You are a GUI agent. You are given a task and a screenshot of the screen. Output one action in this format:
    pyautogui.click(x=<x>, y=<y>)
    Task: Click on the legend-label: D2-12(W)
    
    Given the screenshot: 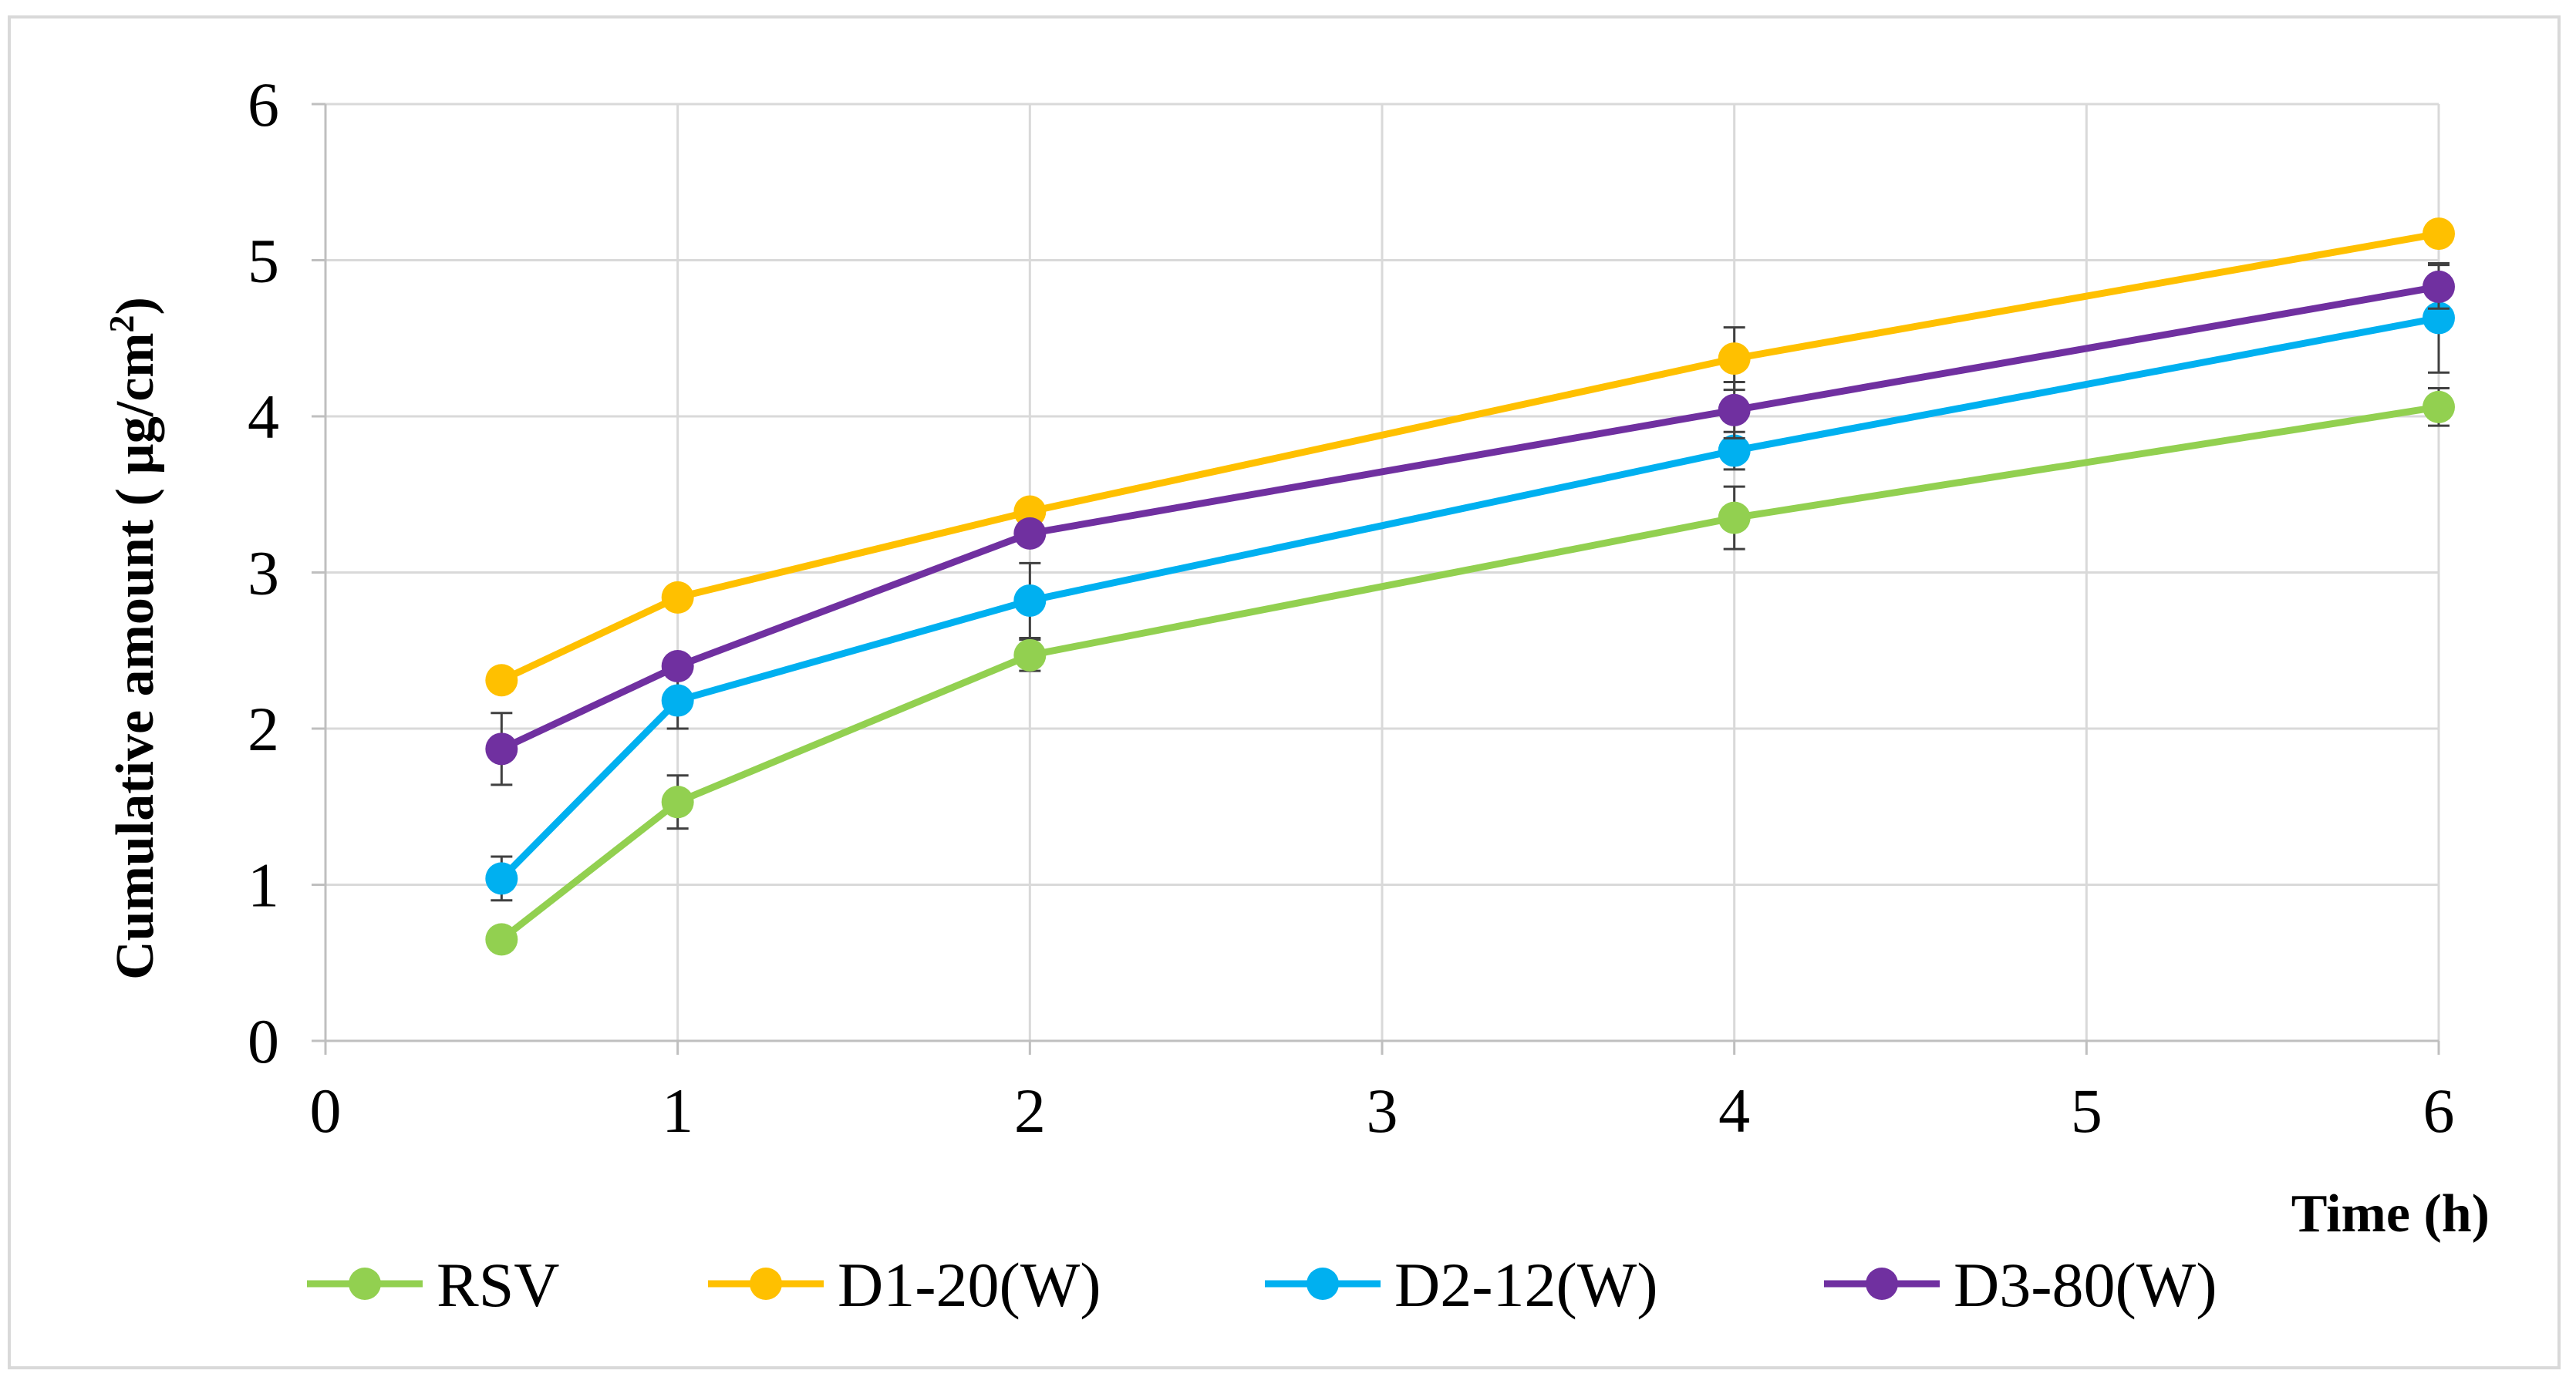 What is the action you would take?
    pyautogui.click(x=1526, y=1285)
    